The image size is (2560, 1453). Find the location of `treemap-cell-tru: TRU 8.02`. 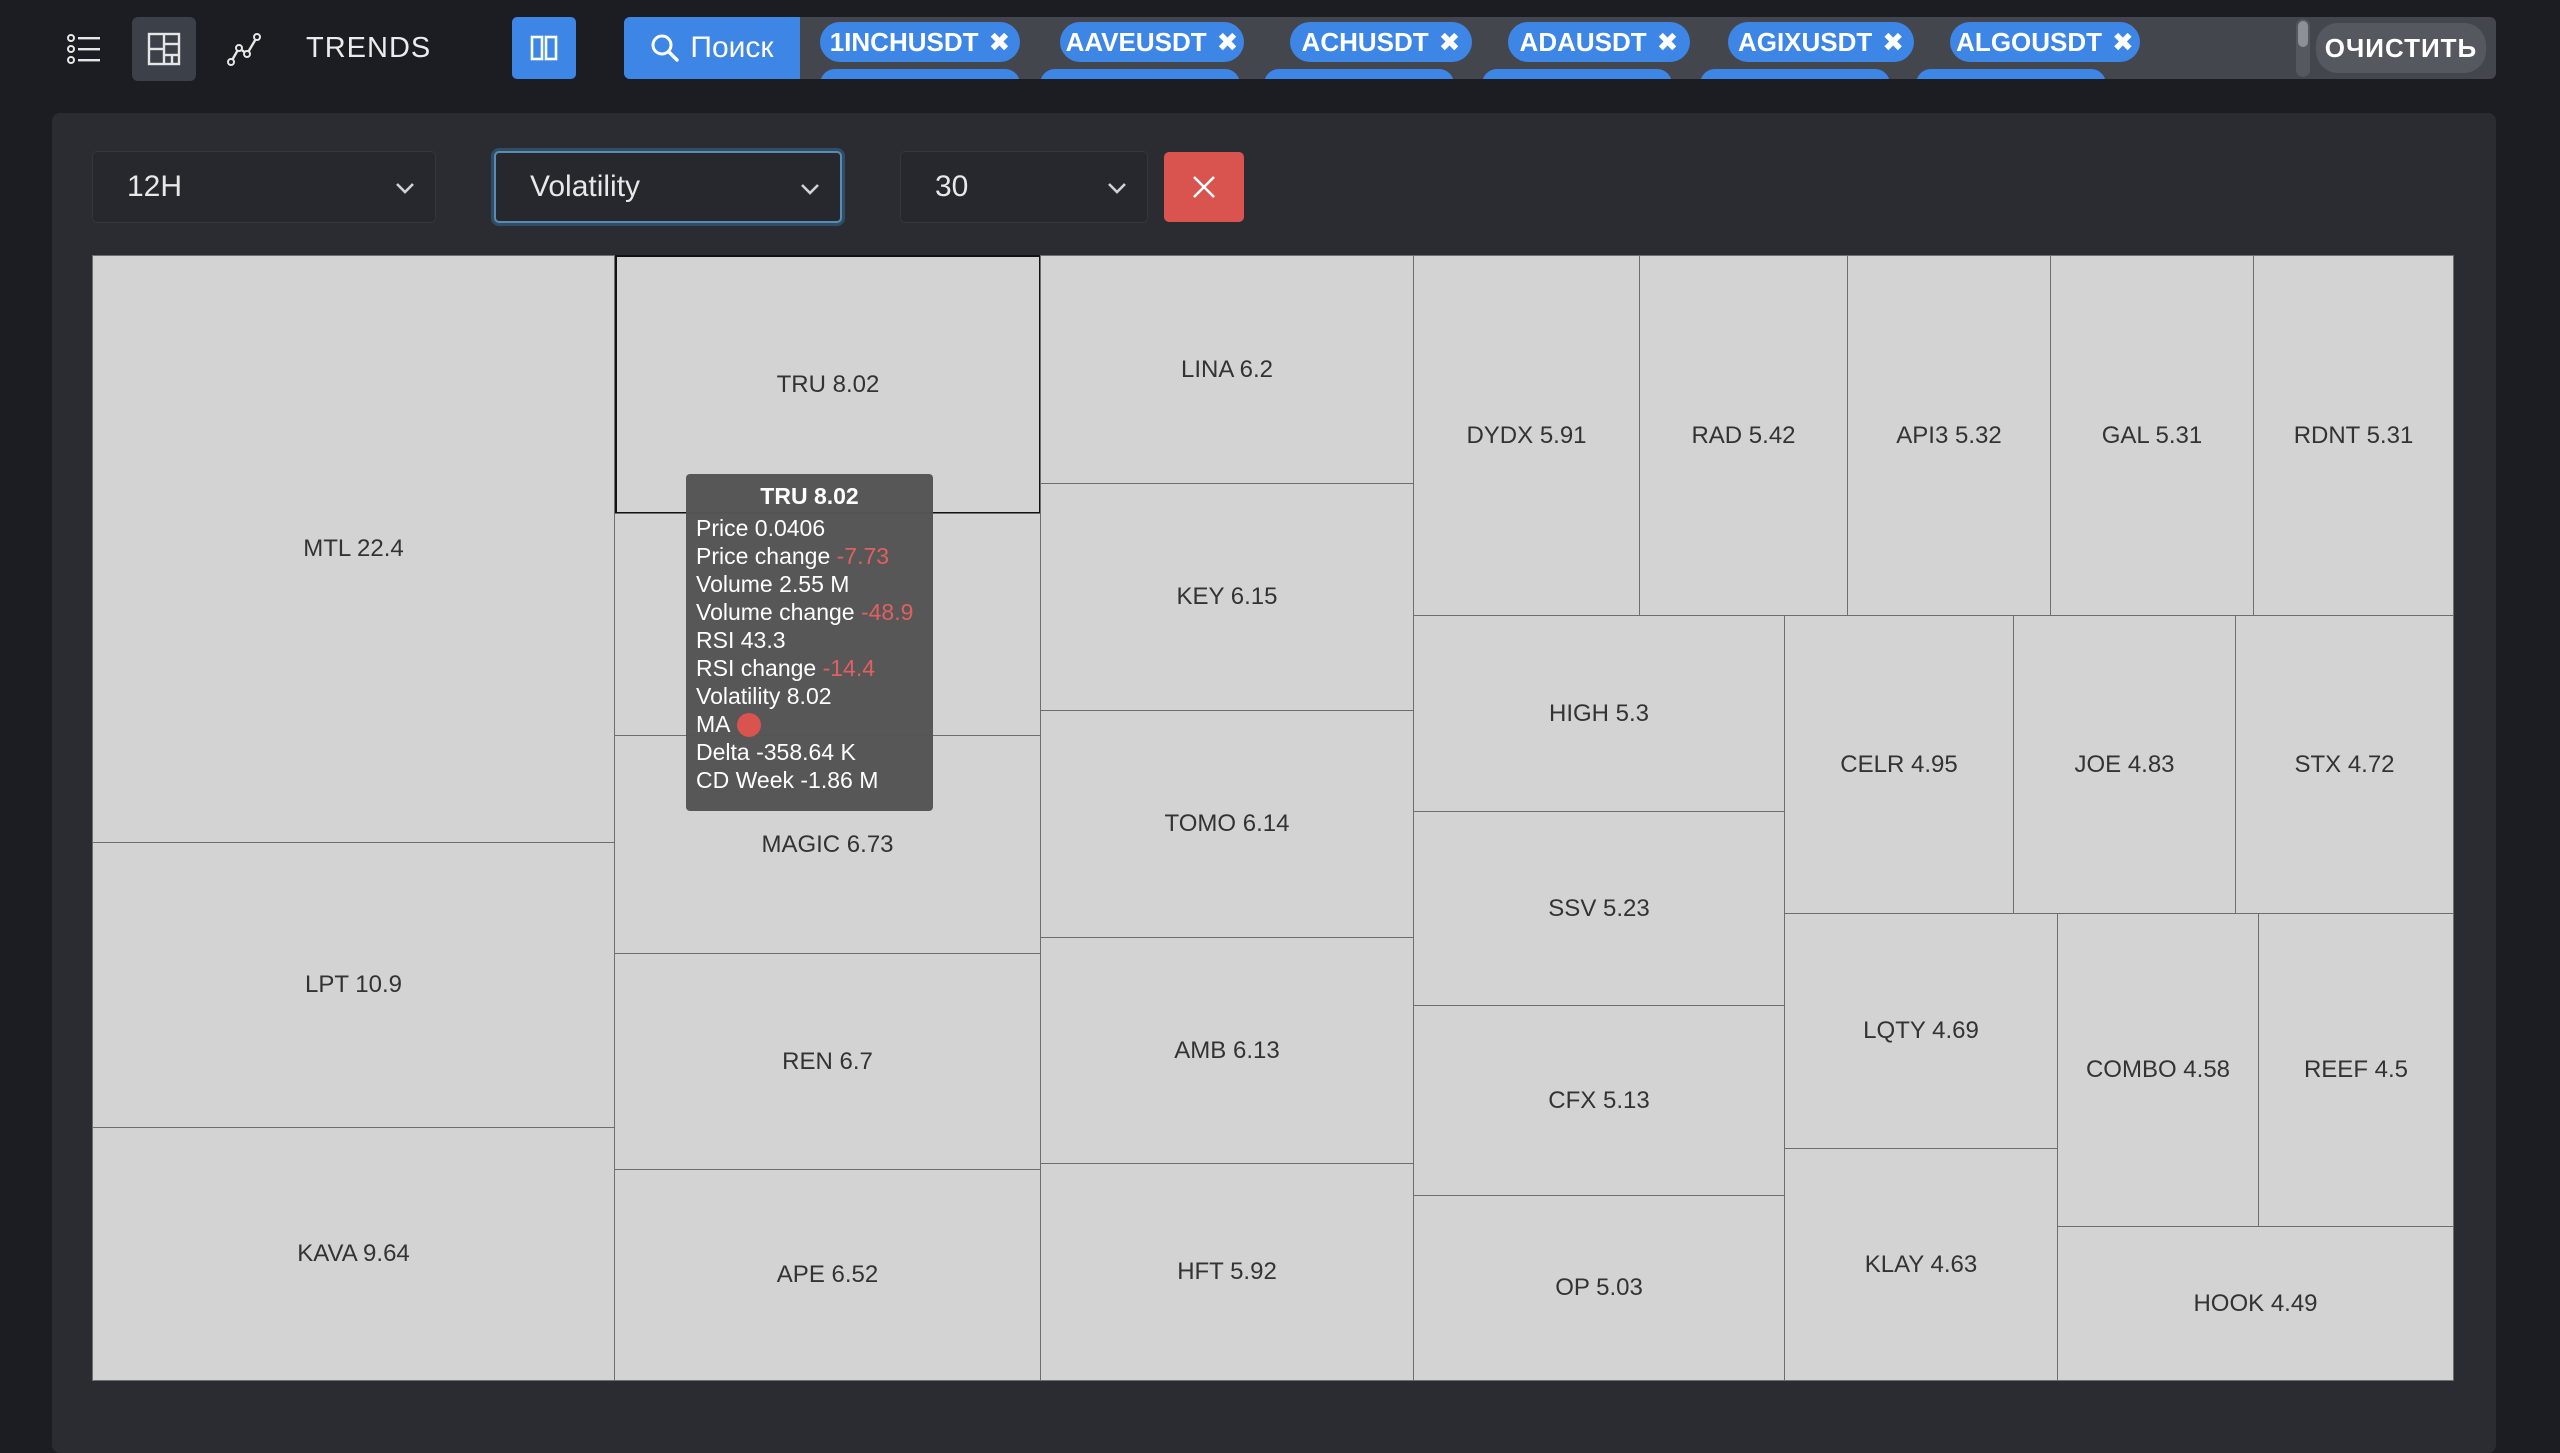

treemap-cell-tru: TRU 8.02 is located at coordinates (828, 384).